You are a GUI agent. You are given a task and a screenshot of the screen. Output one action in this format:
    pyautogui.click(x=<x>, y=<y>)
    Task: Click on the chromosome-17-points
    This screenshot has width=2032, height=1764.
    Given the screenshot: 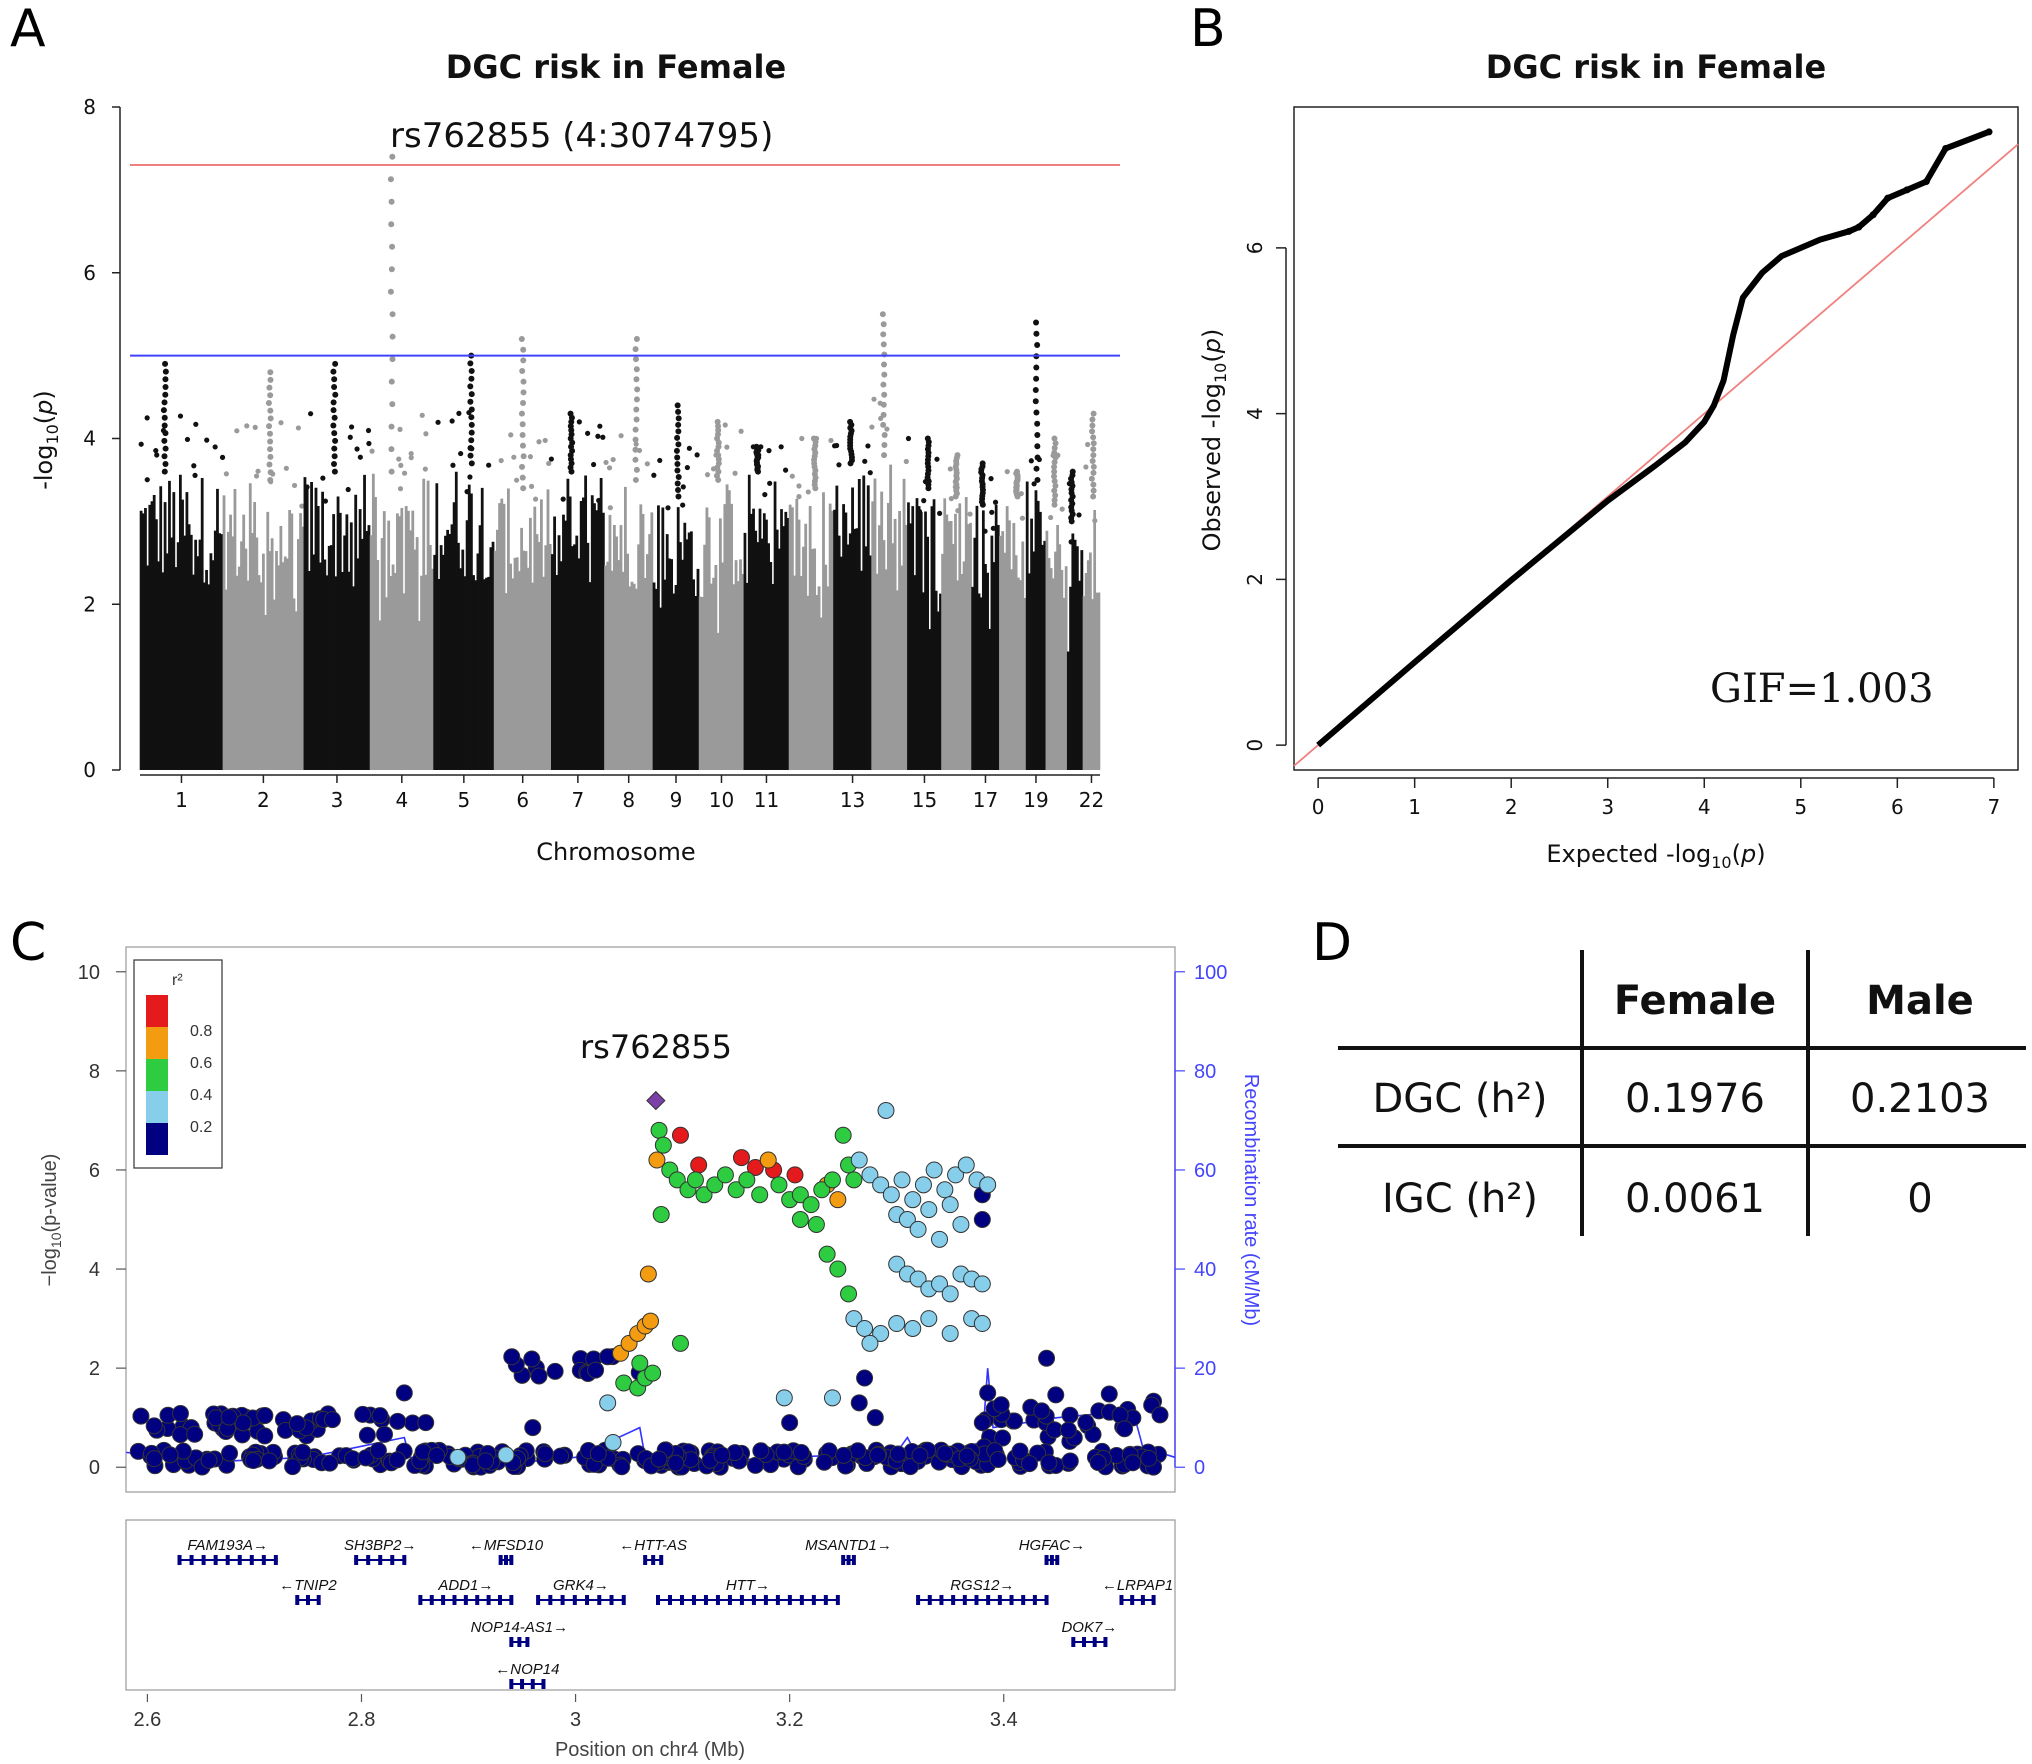 What is the action you would take?
    pyautogui.click(x=985, y=615)
    